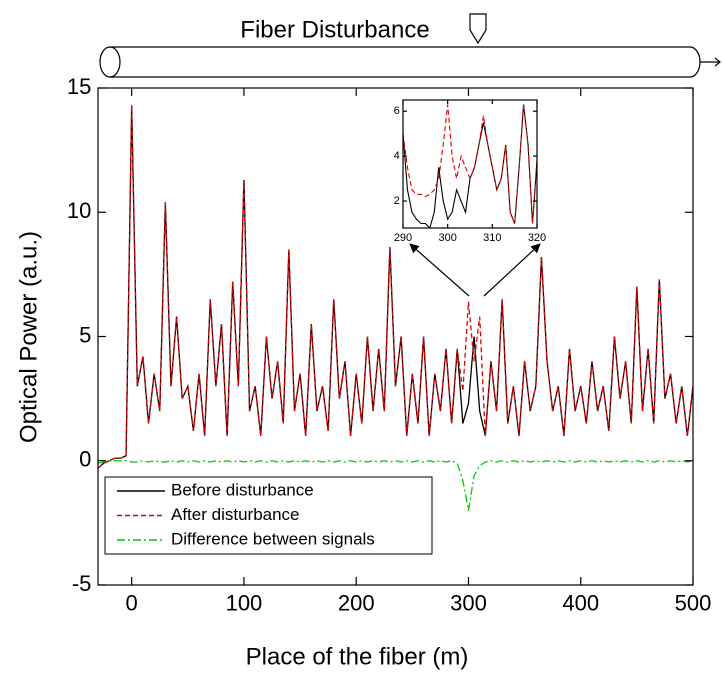 The width and height of the screenshot is (722, 673). Describe the element at coordinates (85, 459) in the screenshot. I see `y-tick-label: 0` at that location.